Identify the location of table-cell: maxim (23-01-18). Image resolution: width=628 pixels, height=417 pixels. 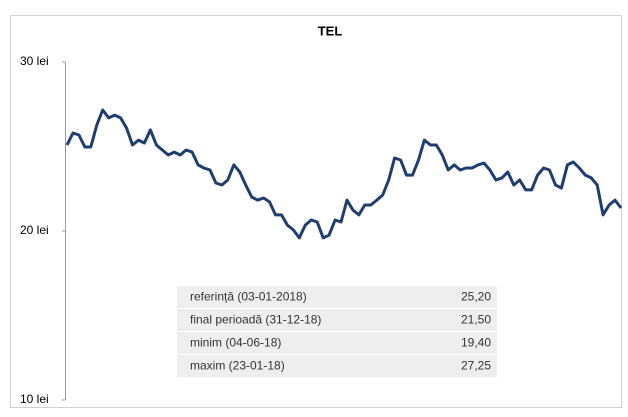
(237, 366).